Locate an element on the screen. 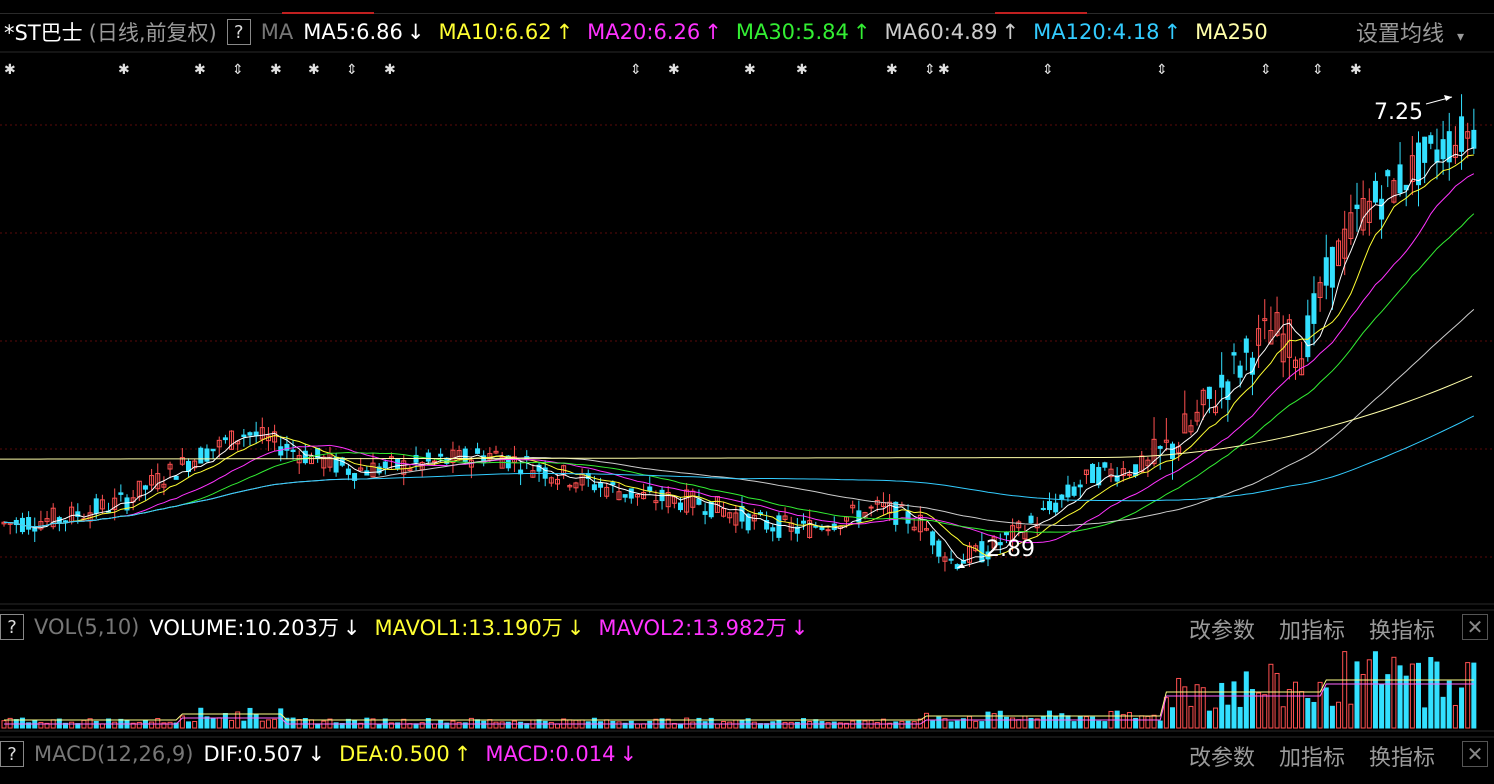  macd-values: DIF:0.507 ↓ DEA:0.500 ↑ MACD:0.014 ↓ is located at coordinates (428, 754).